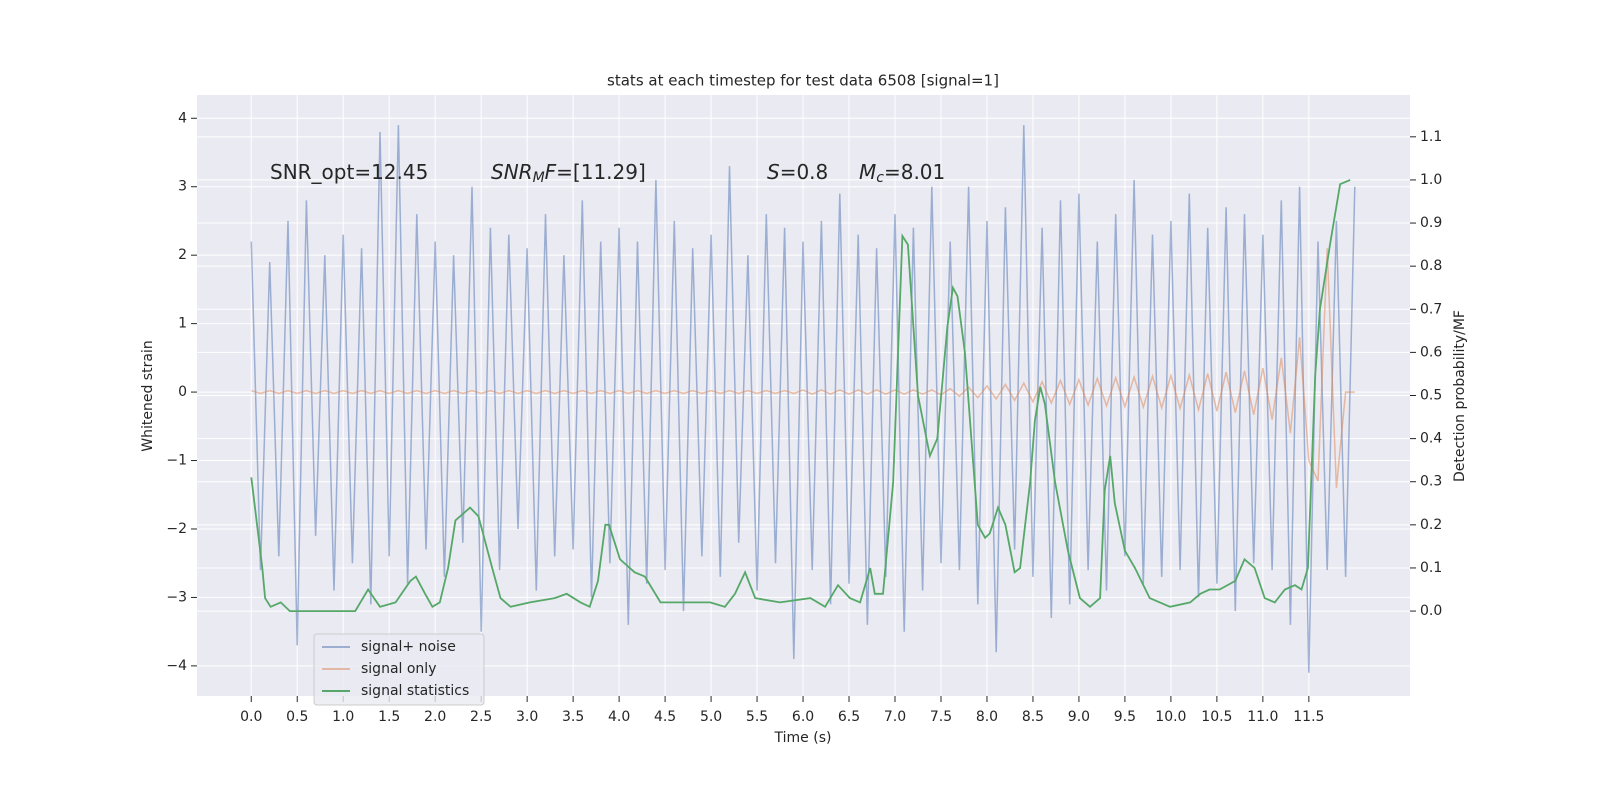 This screenshot has width=1600, height=800. Describe the element at coordinates (880, 178) in the screenshot. I see `annotation-part: c` at that location.